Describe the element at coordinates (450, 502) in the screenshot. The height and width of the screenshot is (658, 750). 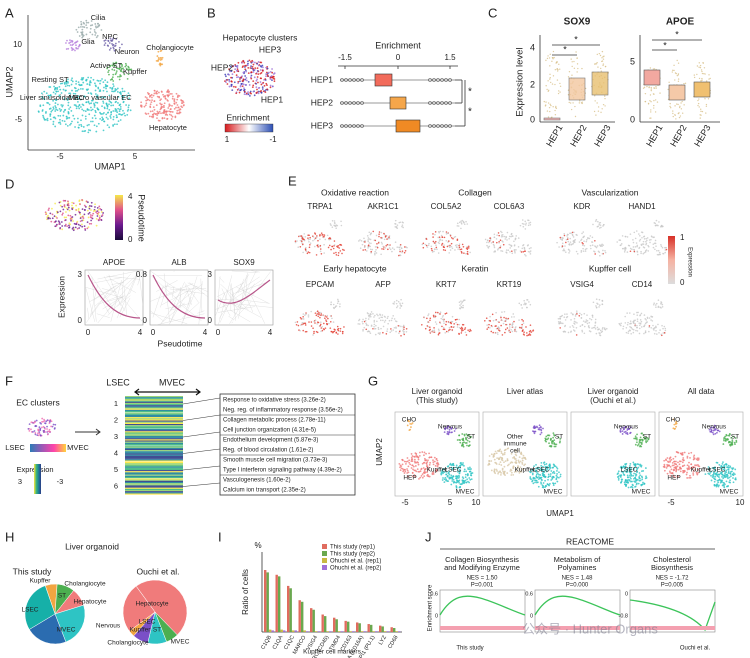
I see `label: 5` at that location.